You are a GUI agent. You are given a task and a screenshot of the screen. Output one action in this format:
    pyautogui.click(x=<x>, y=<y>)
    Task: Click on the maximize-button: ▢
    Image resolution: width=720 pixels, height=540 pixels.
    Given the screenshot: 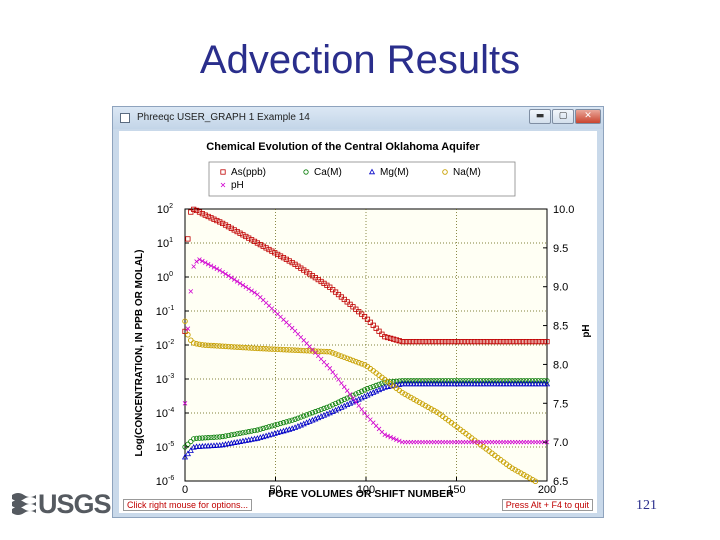 What is the action you would take?
    pyautogui.click(x=563, y=116)
    